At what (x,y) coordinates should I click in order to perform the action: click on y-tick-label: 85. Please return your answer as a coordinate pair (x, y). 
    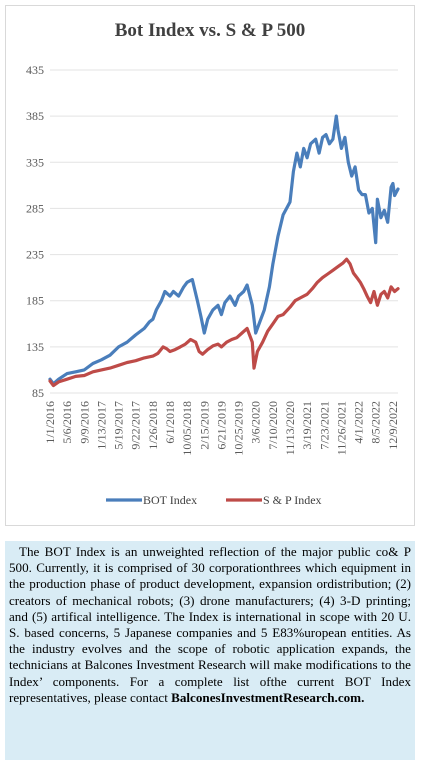
    Looking at the image, I should click on (38, 393).